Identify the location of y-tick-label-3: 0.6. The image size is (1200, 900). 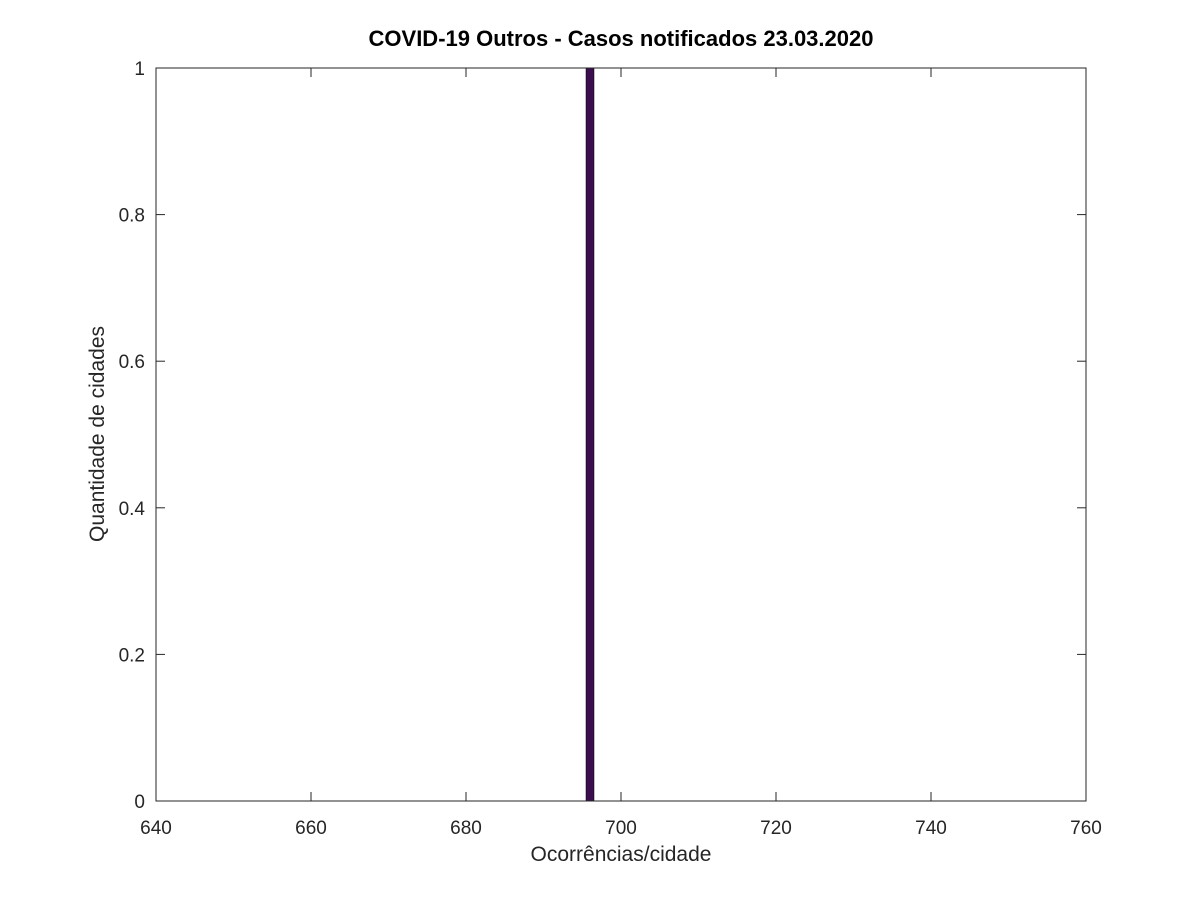
(132, 362).